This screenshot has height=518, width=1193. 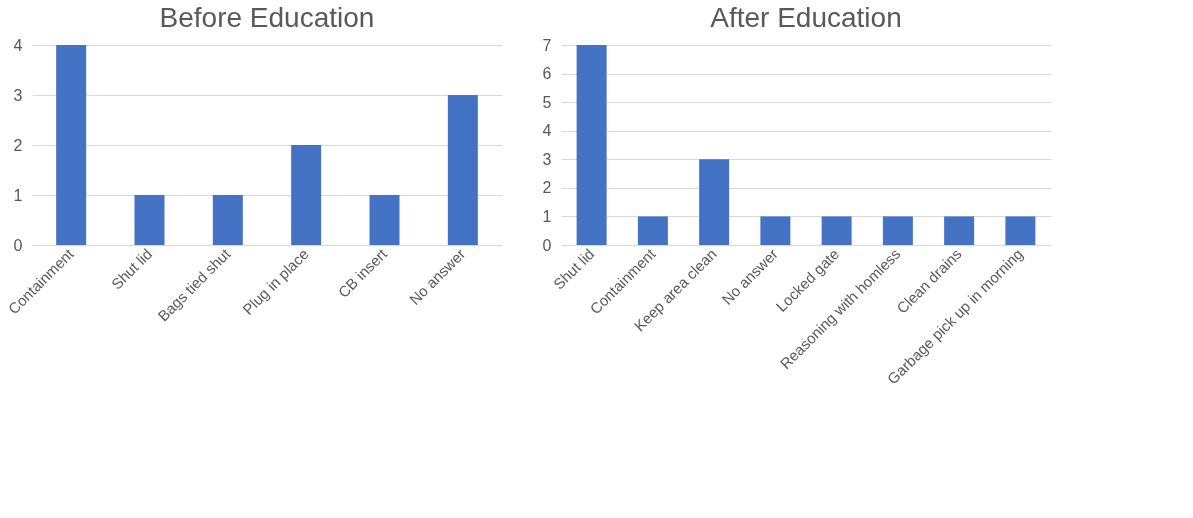 What do you see at coordinates (547, 102) in the screenshot?
I see `y-tick-label: 5` at bounding box center [547, 102].